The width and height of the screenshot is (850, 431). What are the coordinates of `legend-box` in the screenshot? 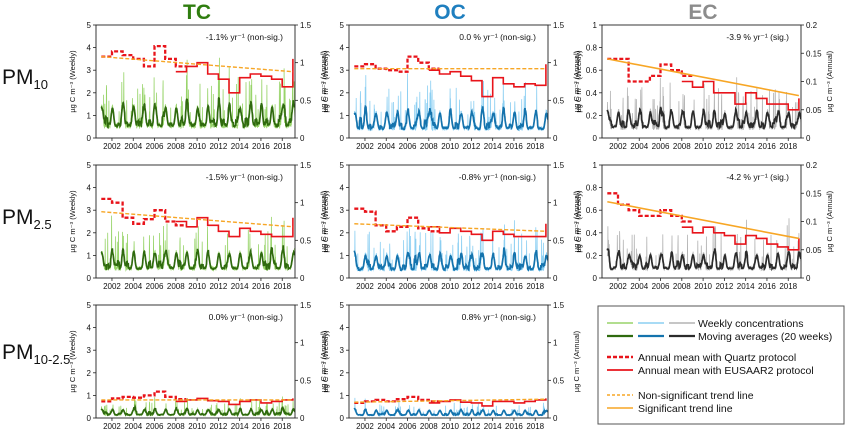 It's located at (721, 365).